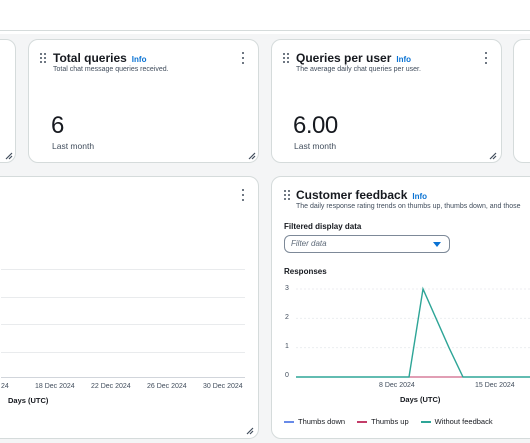 Image resolution: width=530 pixels, height=443 pixels. Describe the element at coordinates (57, 125) in the screenshot. I see `metric-value: 6` at that location.